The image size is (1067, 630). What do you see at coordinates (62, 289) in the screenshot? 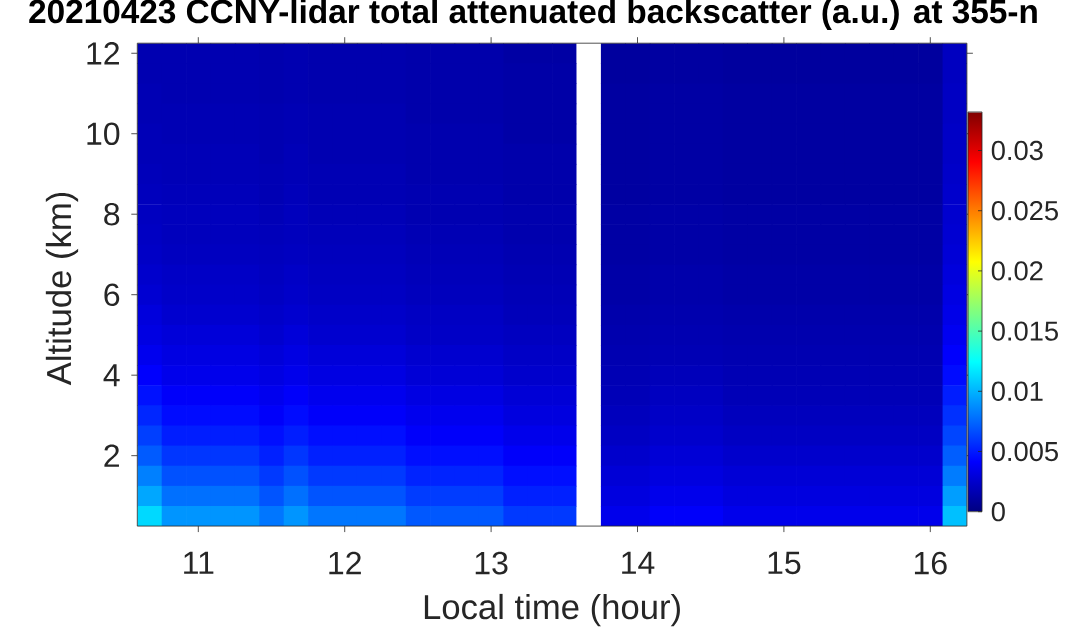
I see `y-axis-title: Altitude (km)` at bounding box center [62, 289].